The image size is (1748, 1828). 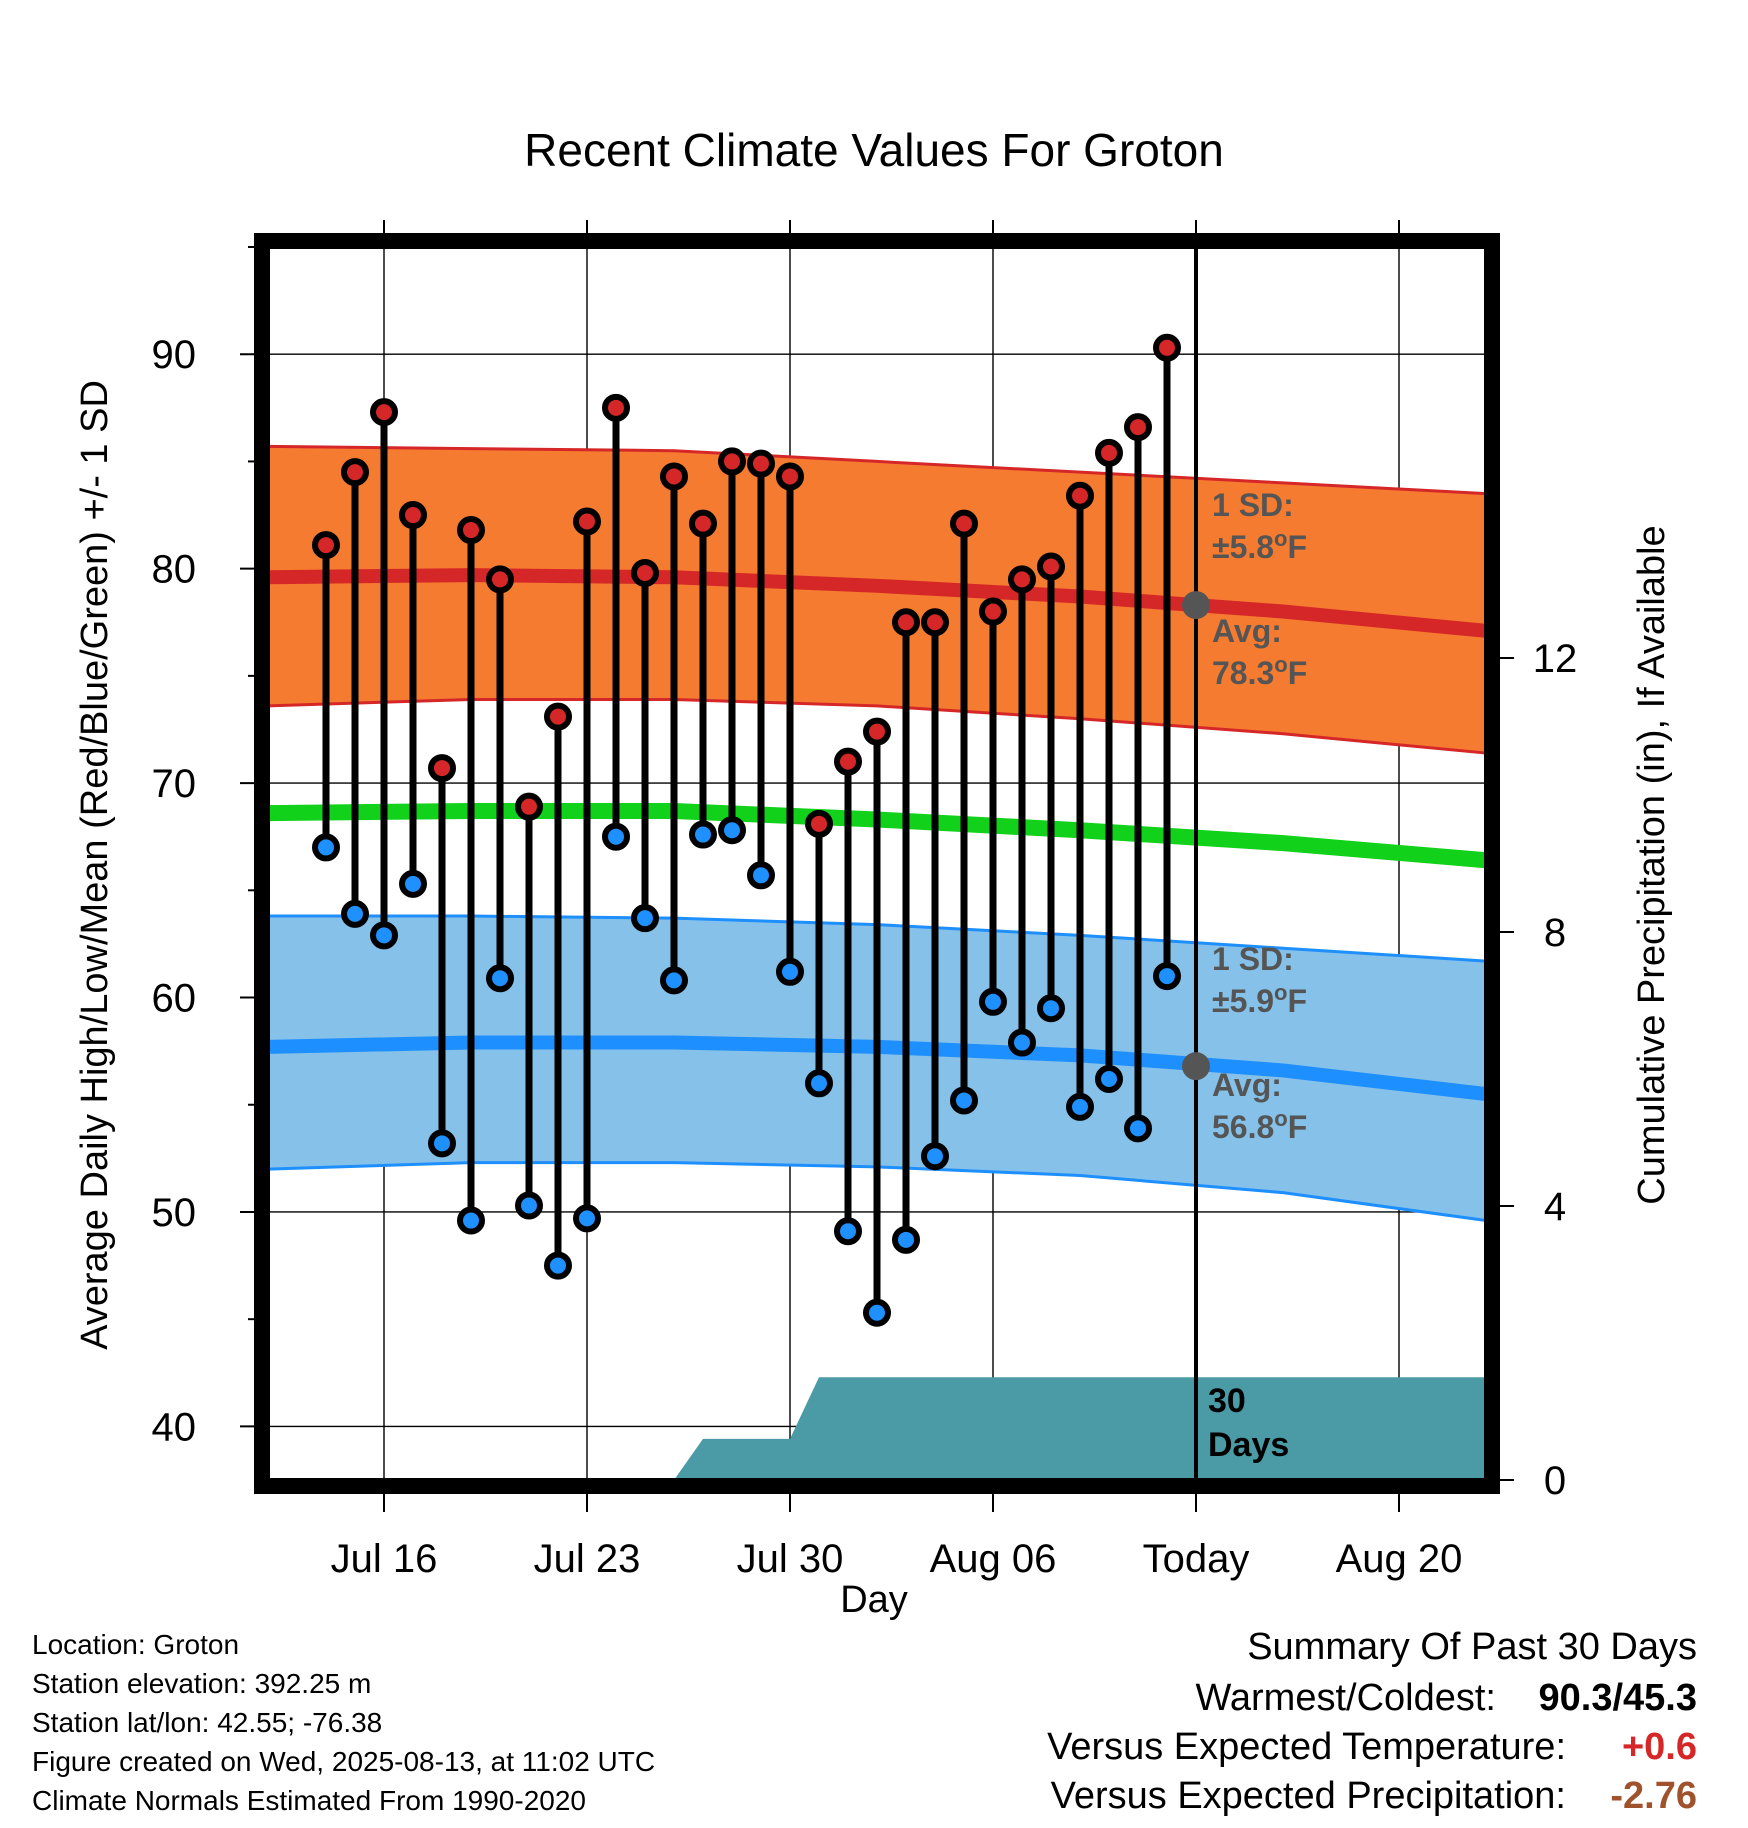 What do you see at coordinates (587, 1559) in the screenshot?
I see `x-tick-label: Jul 23` at bounding box center [587, 1559].